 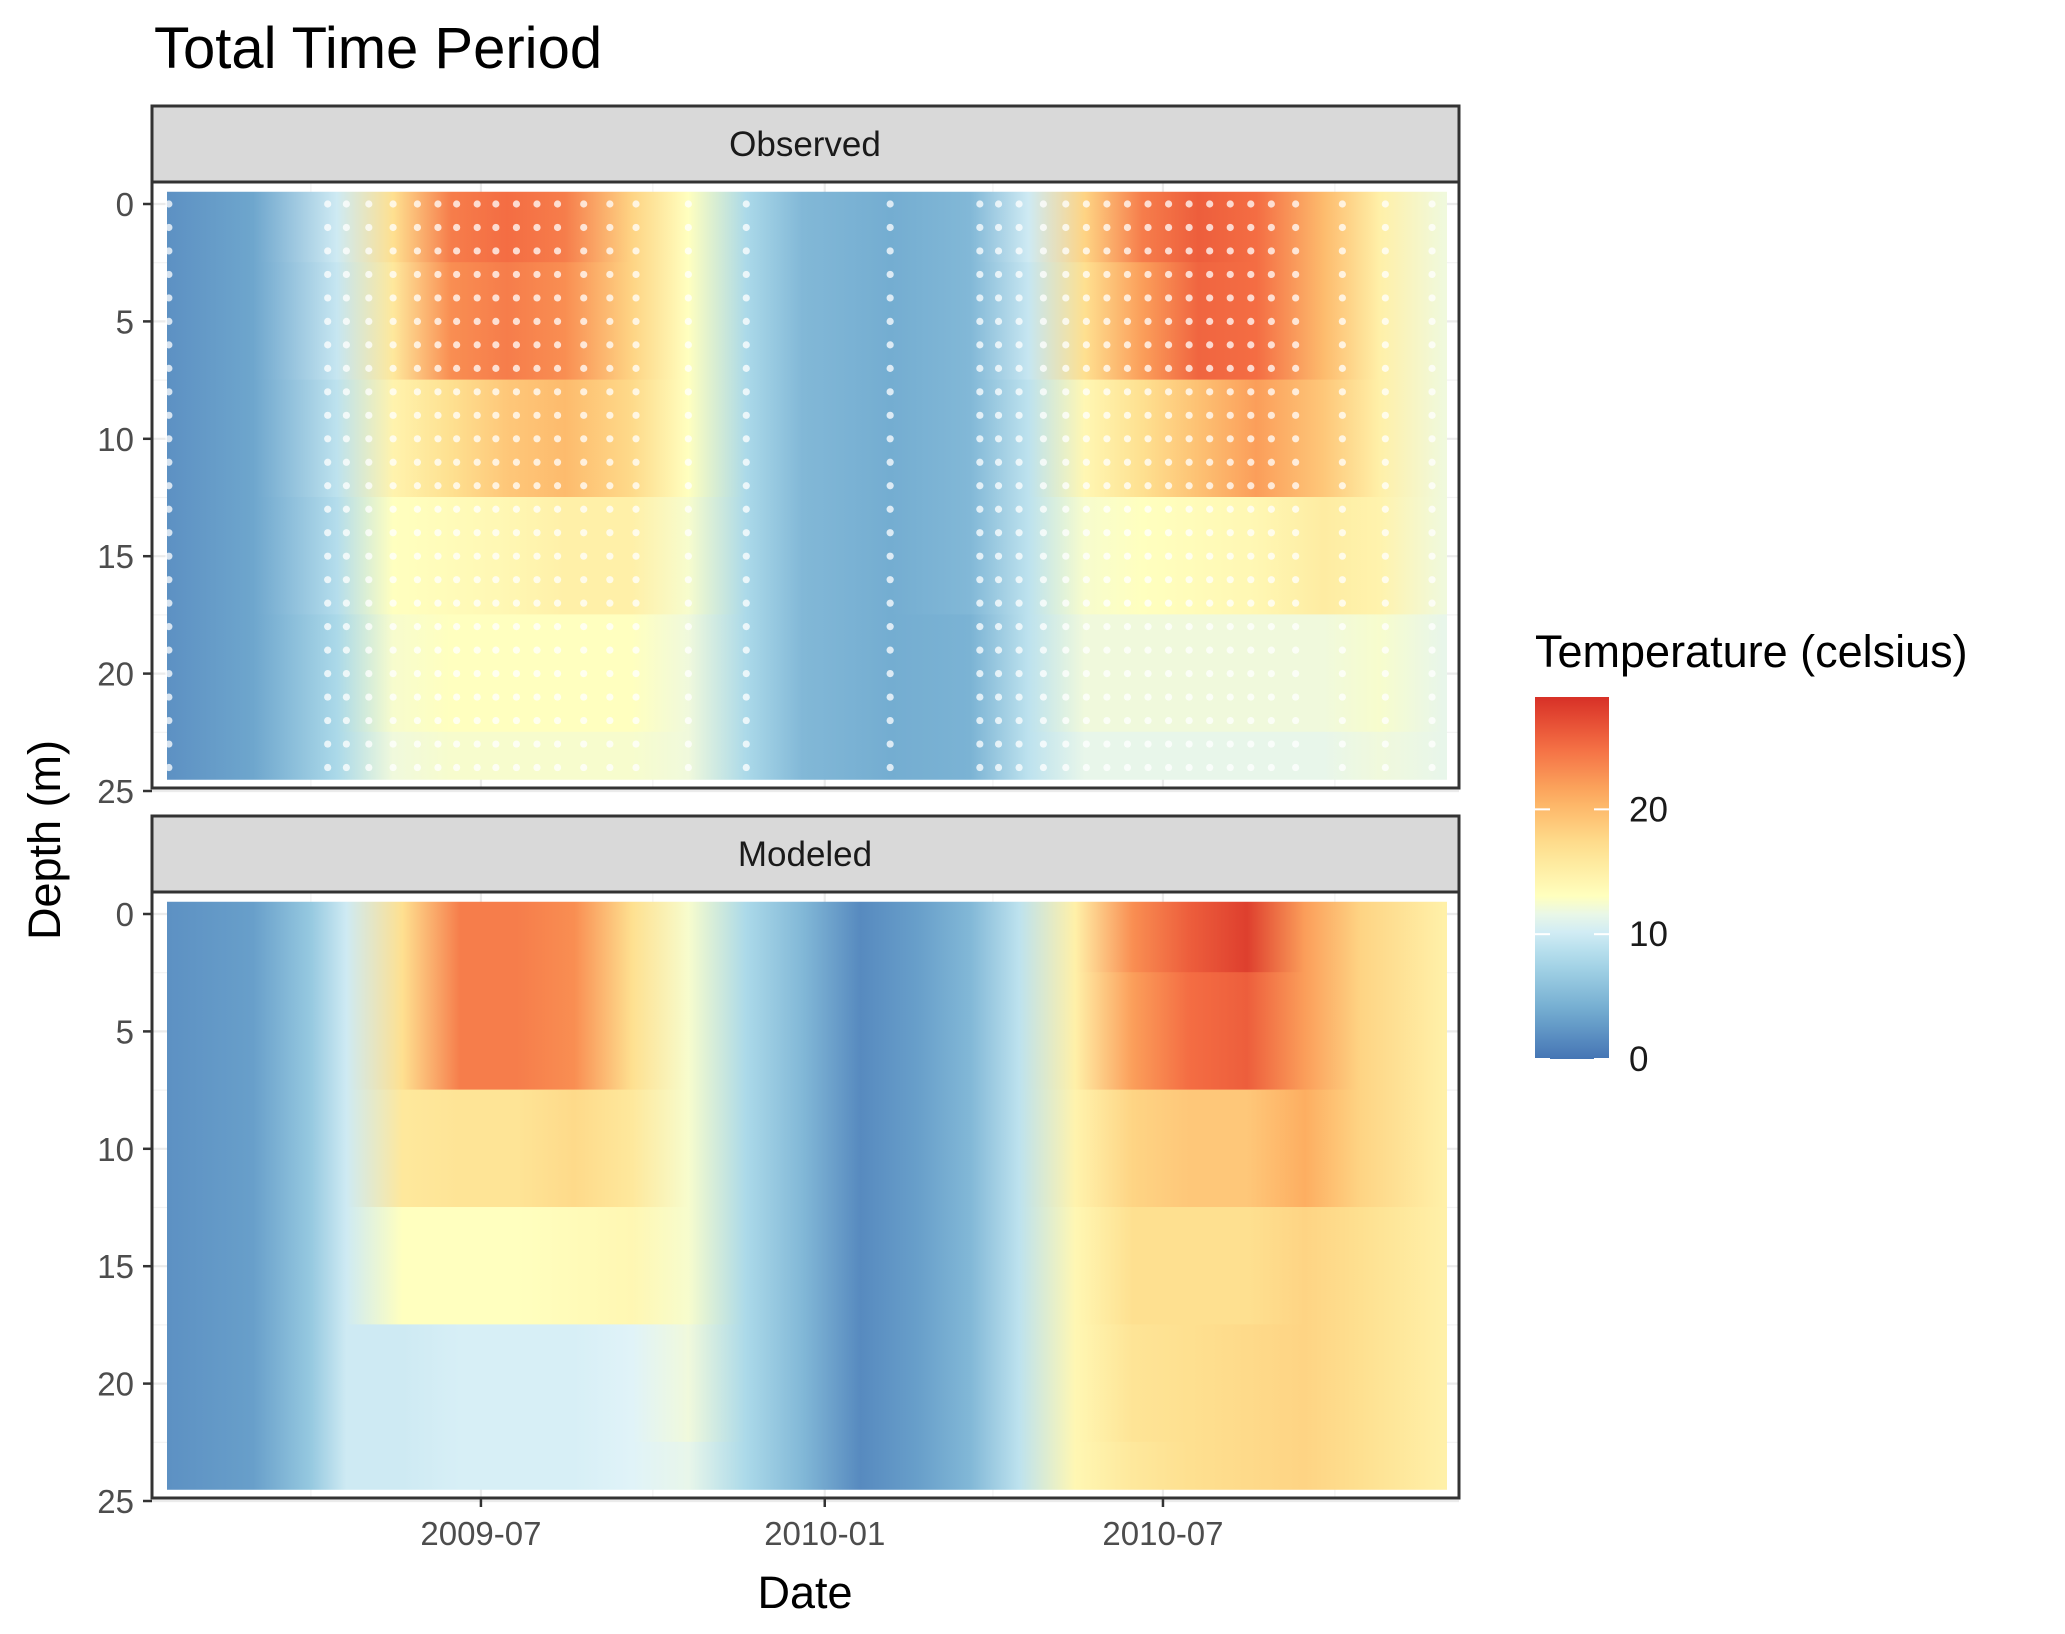 I want to click on y-axis-observed: 0 5 10 15 20 25, so click(x=124, y=498).